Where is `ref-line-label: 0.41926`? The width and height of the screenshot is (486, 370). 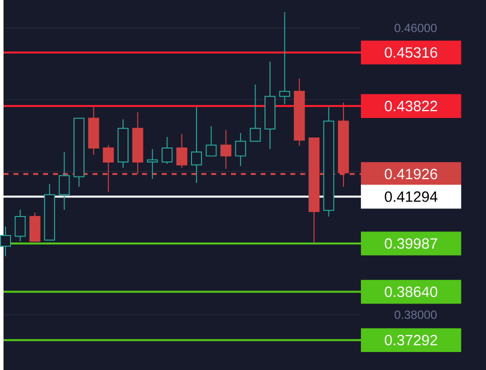 ref-line-label: 0.41926 is located at coordinates (411, 174).